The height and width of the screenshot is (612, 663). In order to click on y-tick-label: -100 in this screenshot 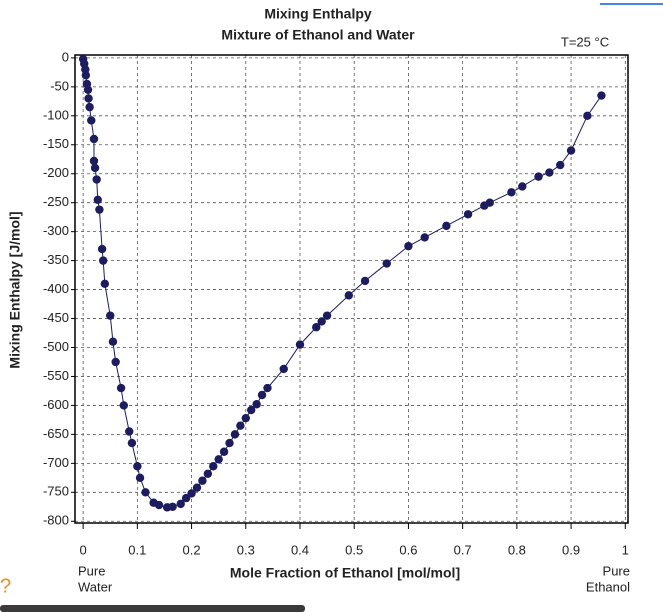, I will do `click(56, 114)`.